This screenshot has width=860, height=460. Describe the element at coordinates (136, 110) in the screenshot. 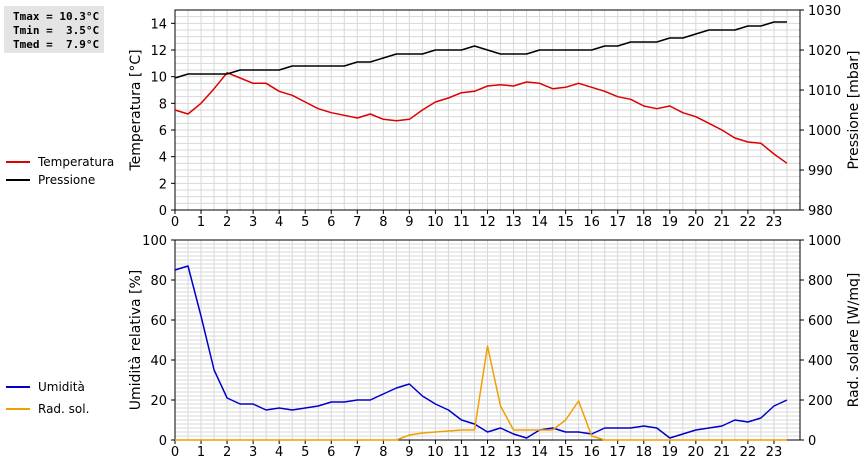

I see `upper-ylabel: Temperatura [°C]` at that location.